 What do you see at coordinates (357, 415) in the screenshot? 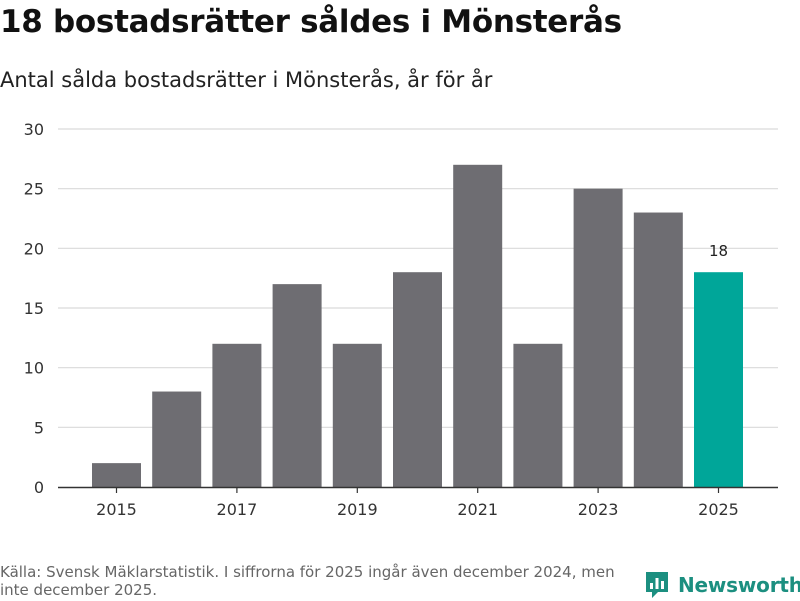
I see `bar-2019` at bounding box center [357, 415].